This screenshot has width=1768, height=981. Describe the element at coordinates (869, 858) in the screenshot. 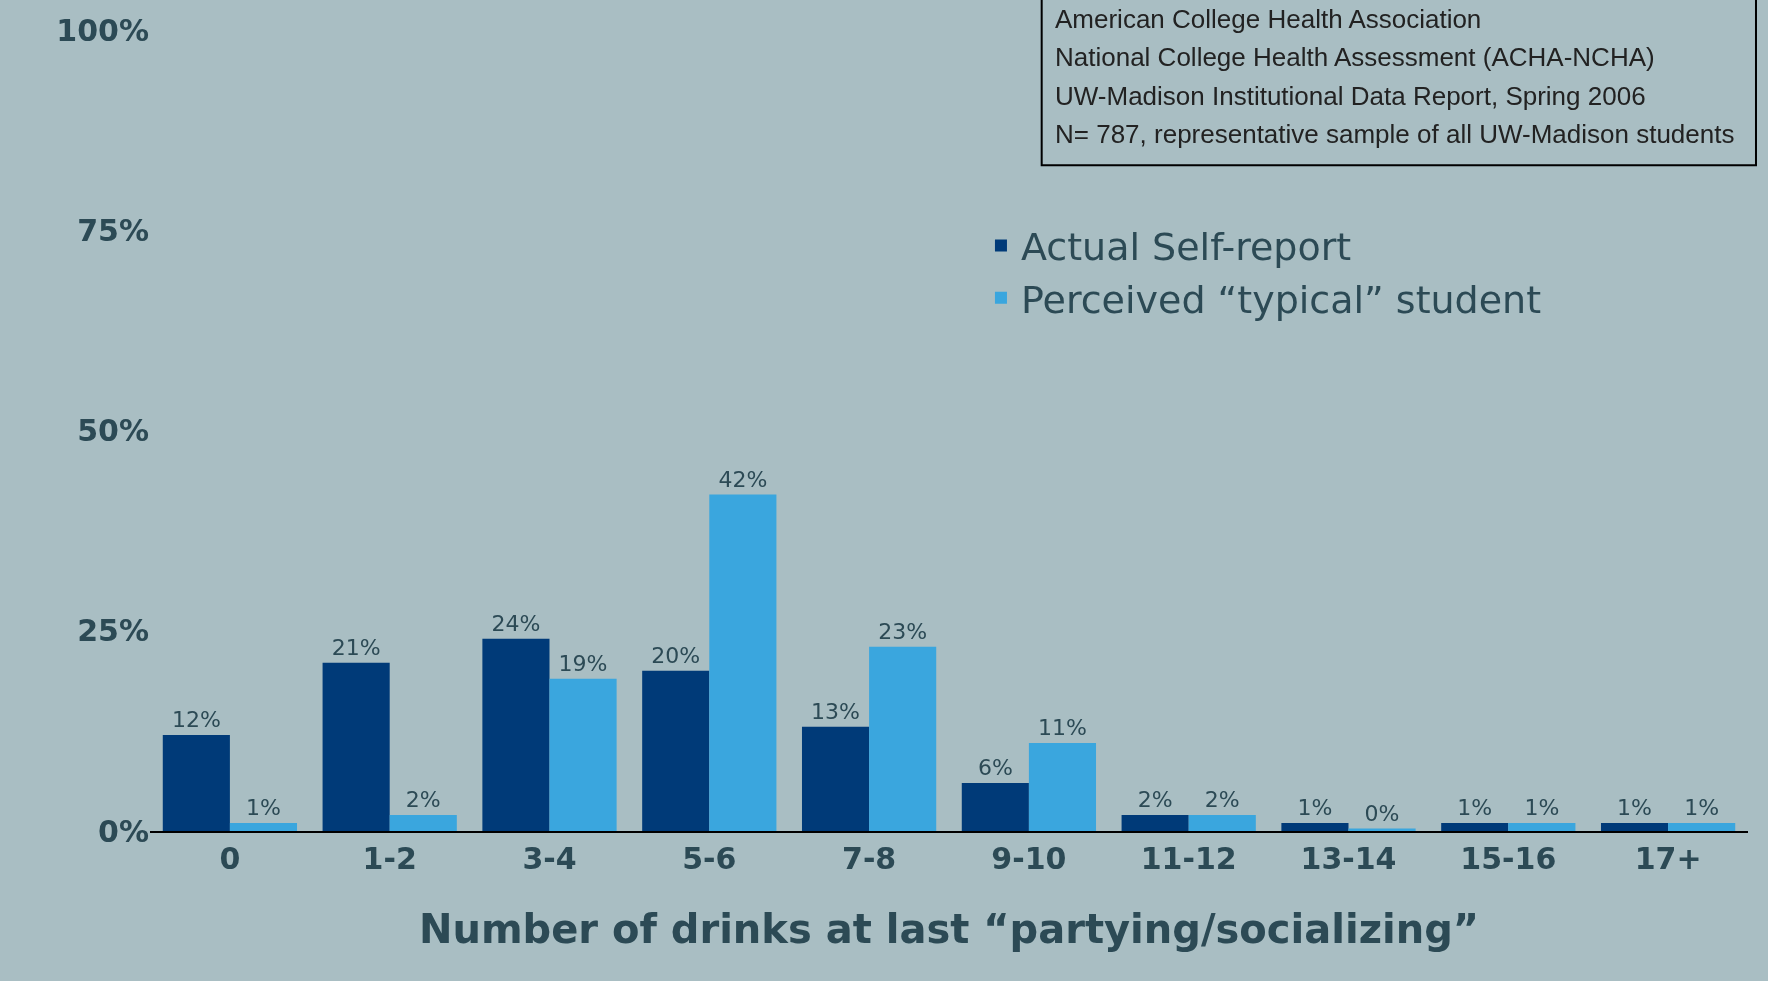

I see `x-tick-label: 7-8` at that location.